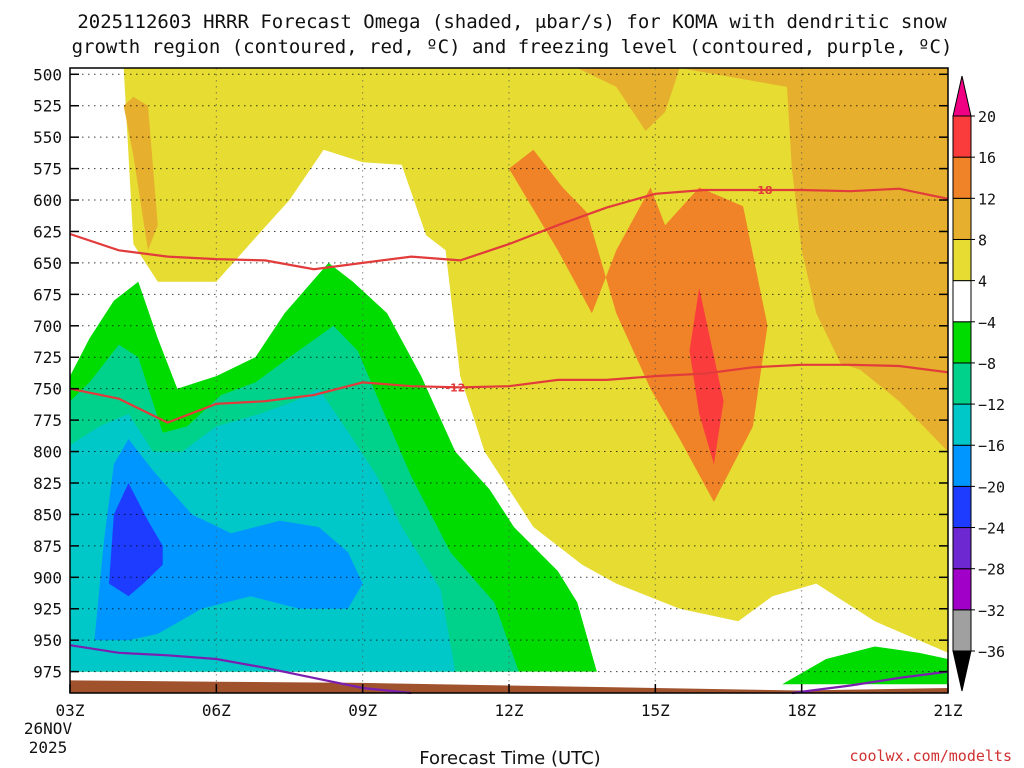  I want to click on colorbar-label-13: −36, so click(991, 652).